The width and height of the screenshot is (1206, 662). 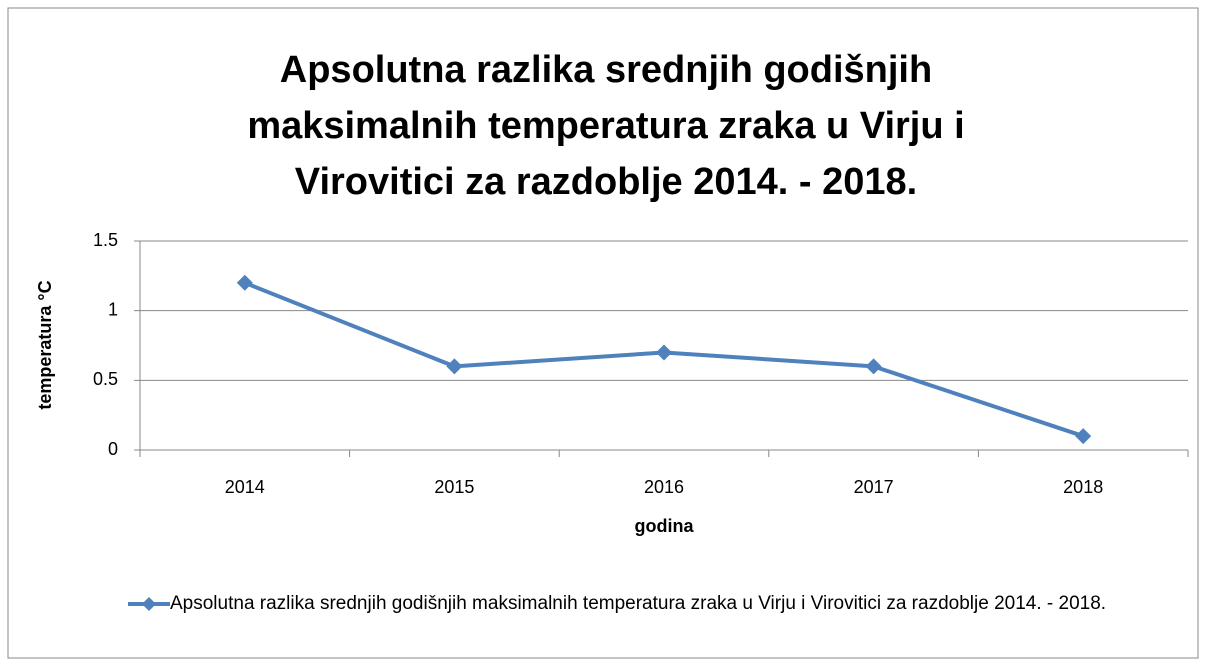 What do you see at coordinates (1083, 487) in the screenshot?
I see `x-tick-label: 2018` at bounding box center [1083, 487].